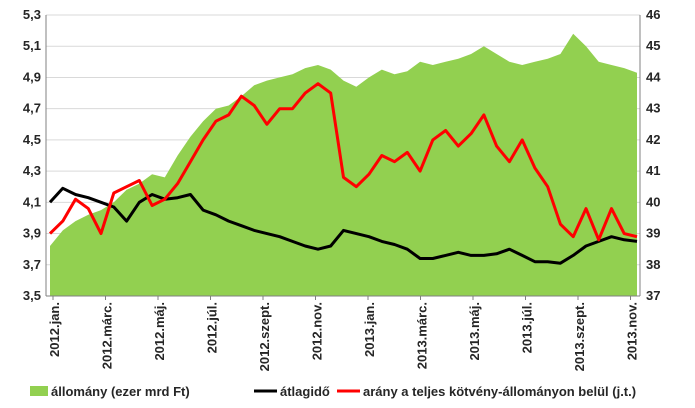 Image resolution: width=695 pixels, height=408 pixels. Describe the element at coordinates (422, 335) in the screenshot. I see `x-axis-tick-label: 2013.márc.` at that location.